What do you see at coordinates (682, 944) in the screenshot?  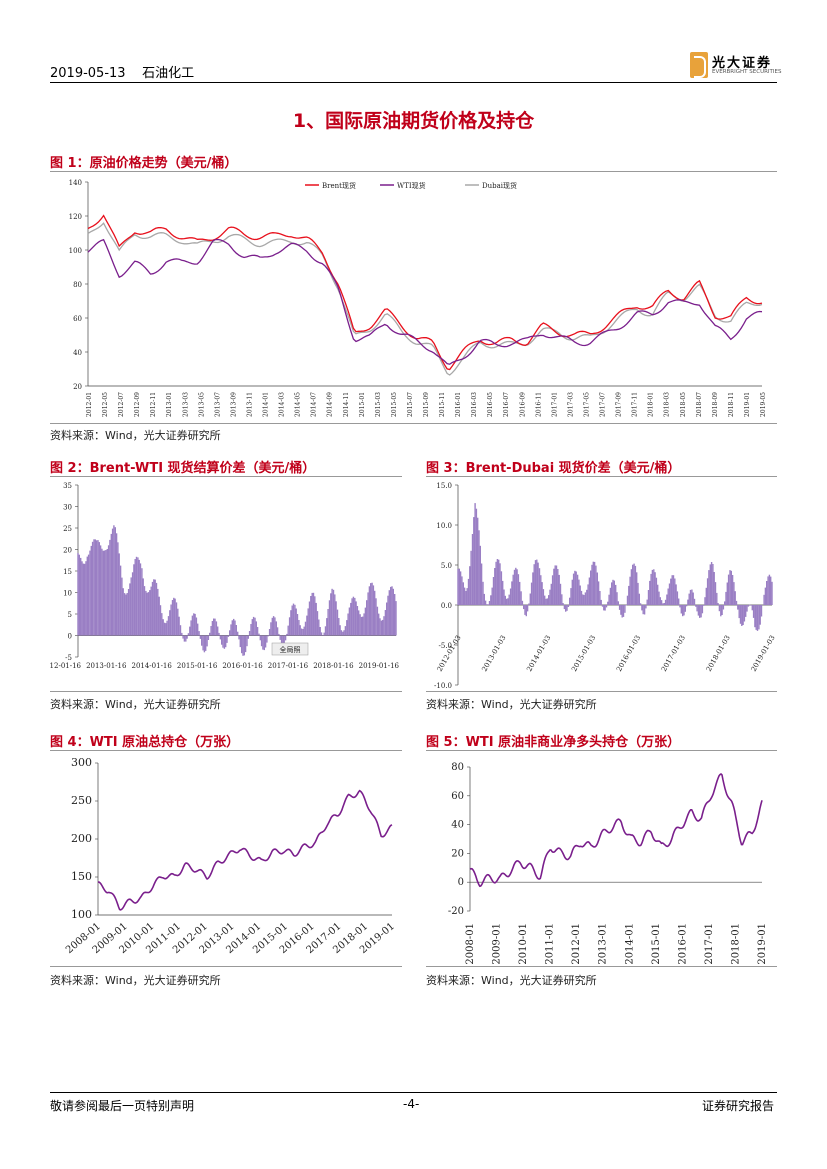 I see `fig5-xtick: 2016-01` at bounding box center [682, 944].